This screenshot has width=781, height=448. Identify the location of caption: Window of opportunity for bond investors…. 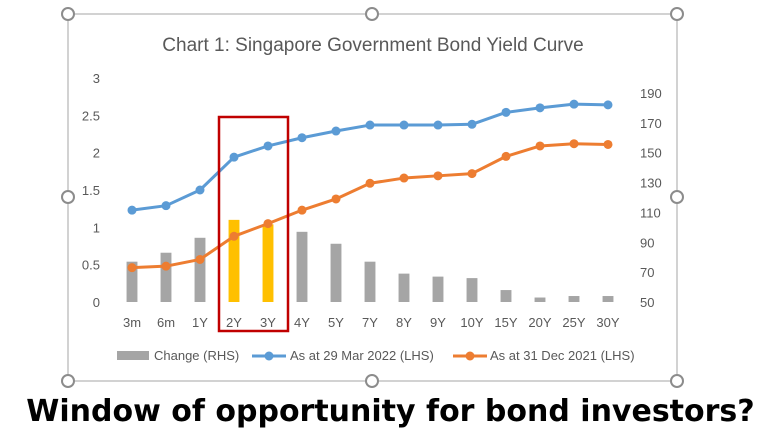
(390, 411).